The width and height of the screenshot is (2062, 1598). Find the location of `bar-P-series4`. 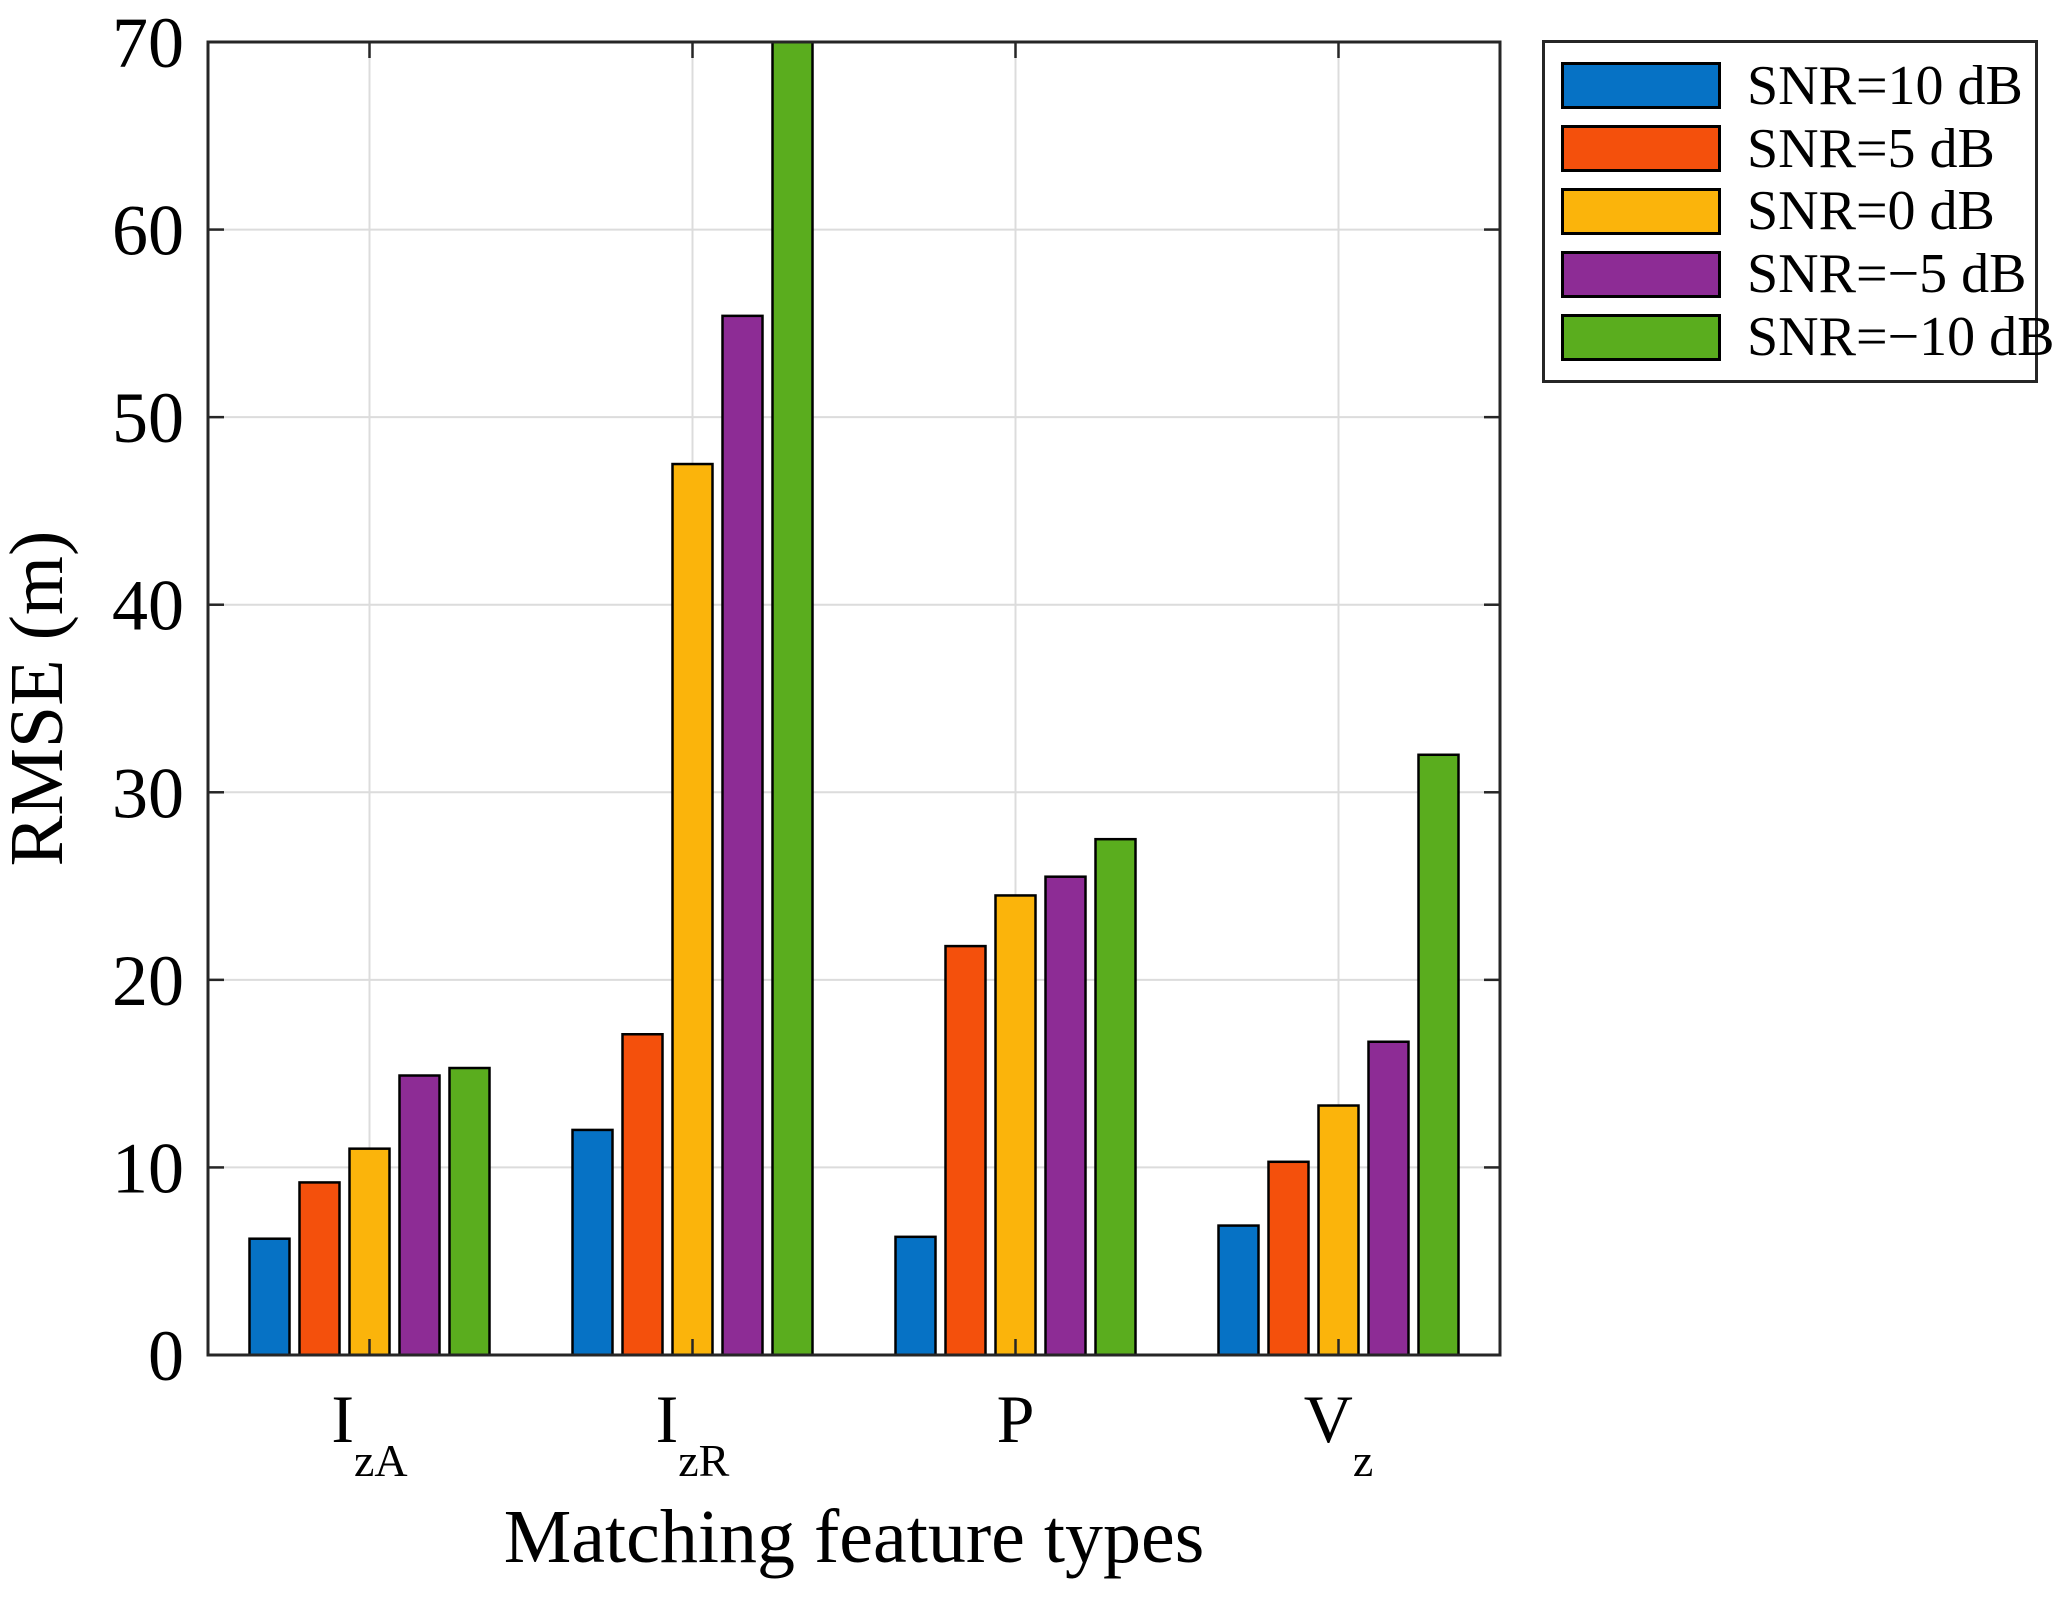

bar-P-series4 is located at coordinates (1115, 1097).